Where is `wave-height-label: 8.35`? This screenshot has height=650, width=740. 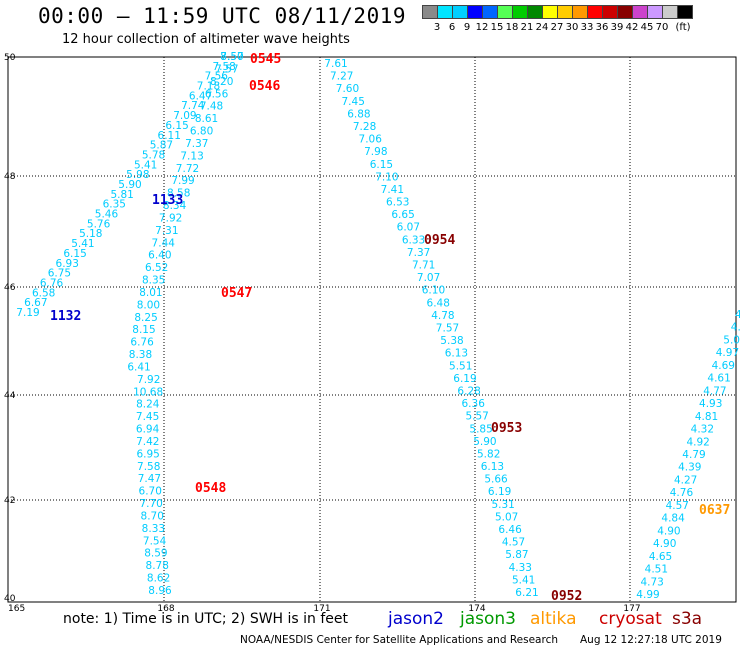
wave-height-label: 8.35 is located at coordinates (153, 281).